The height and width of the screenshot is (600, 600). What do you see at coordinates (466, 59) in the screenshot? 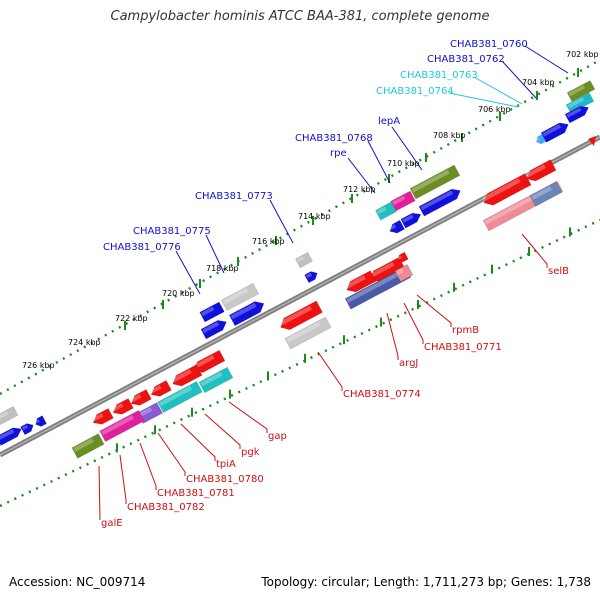
I see `forward-gene-label: CHAB381_0762` at bounding box center [466, 59].